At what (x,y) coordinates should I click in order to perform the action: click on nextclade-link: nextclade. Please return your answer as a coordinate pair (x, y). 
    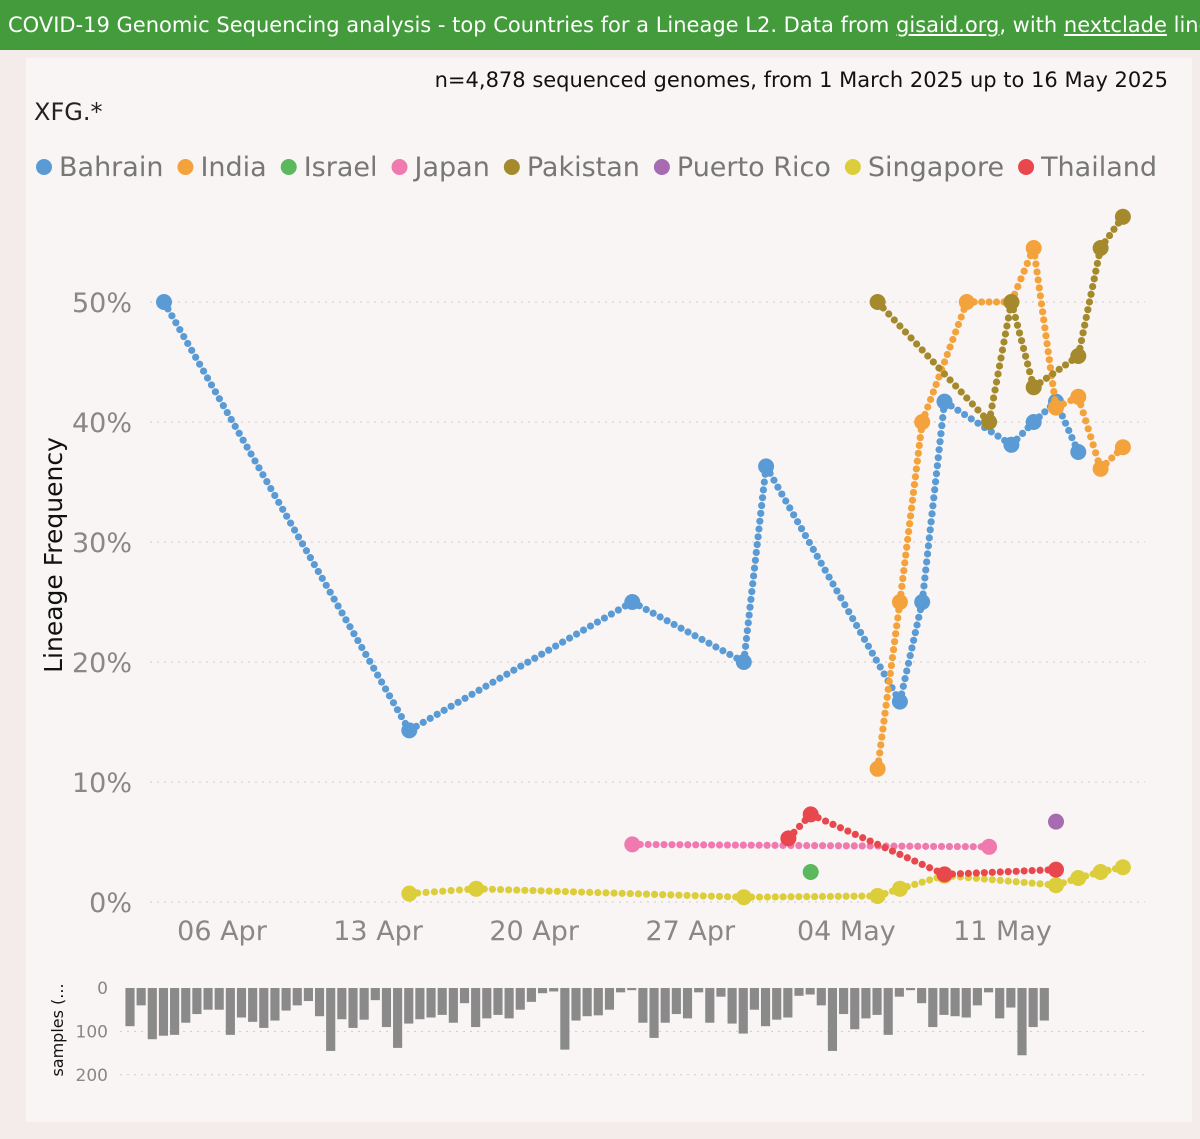
    Looking at the image, I should click on (1115, 25).